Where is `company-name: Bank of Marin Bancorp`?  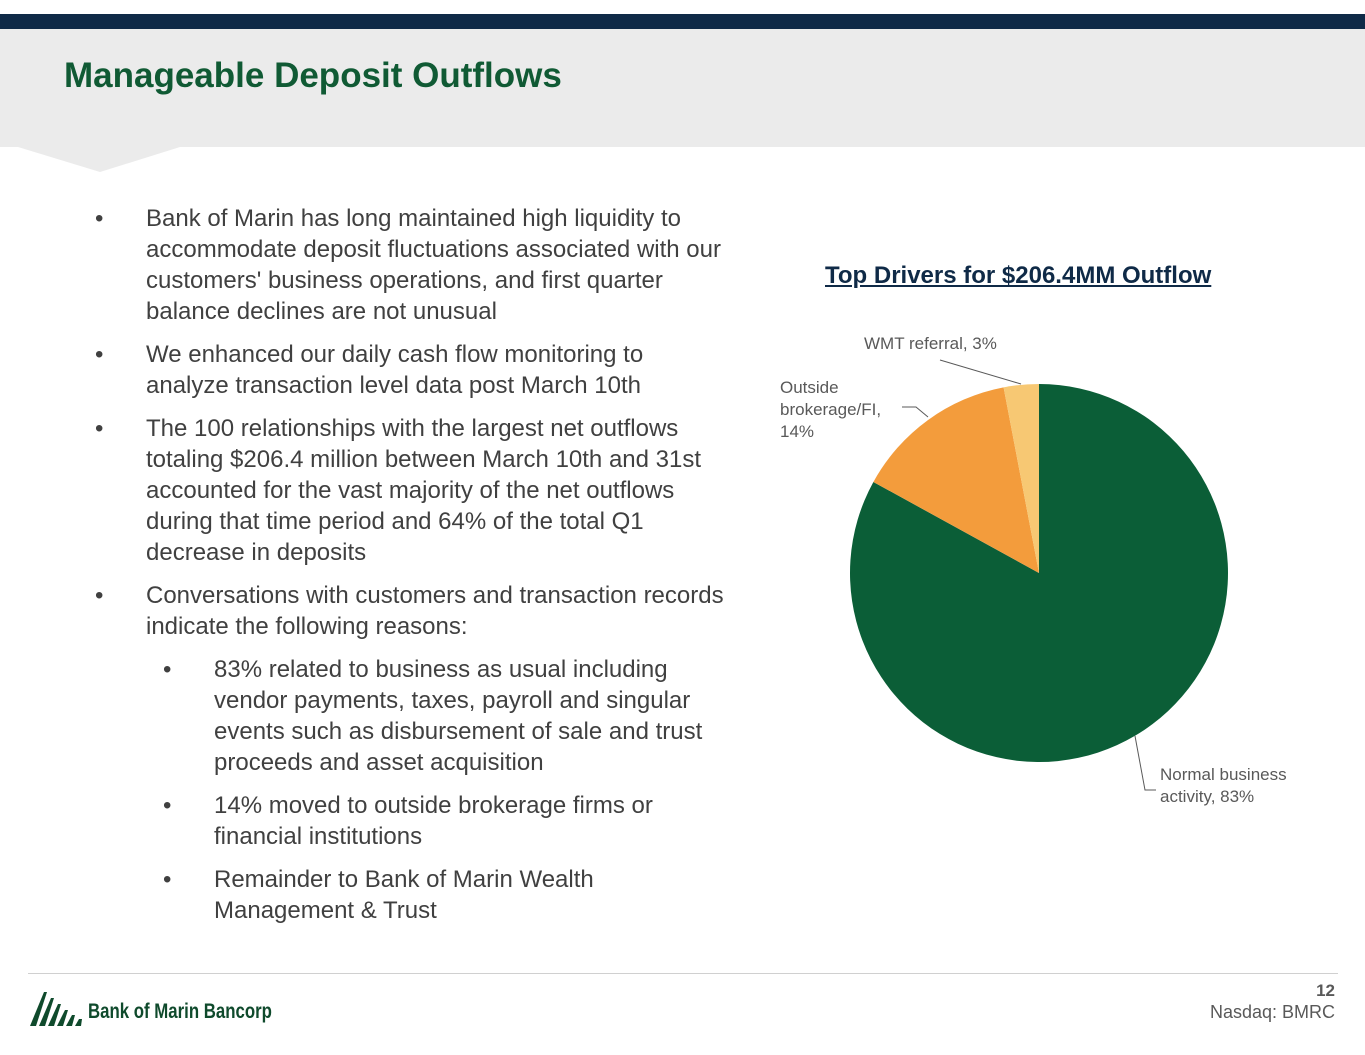 company-name: Bank of Marin Bancorp is located at coordinates (180, 1011).